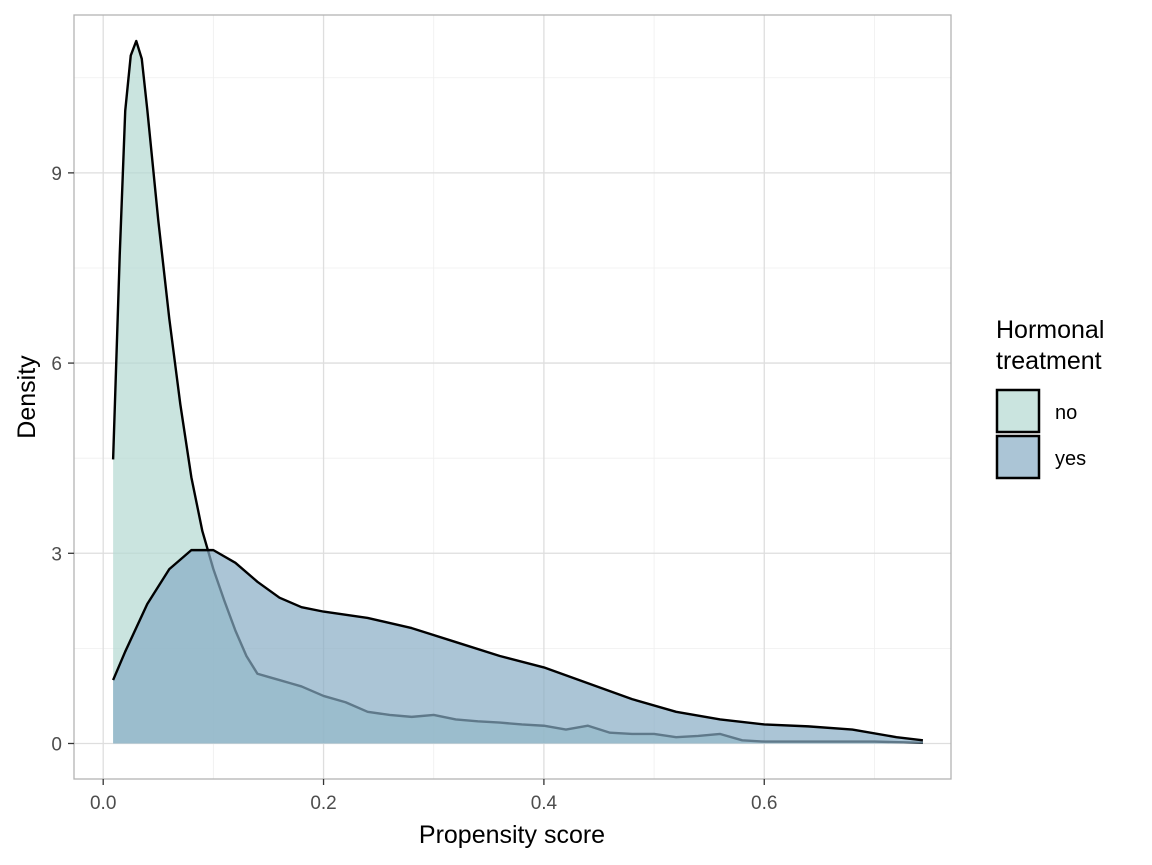 The image size is (1152, 865). I want to click on legend: Hormonal treatment no yes, so click(1049, 398).